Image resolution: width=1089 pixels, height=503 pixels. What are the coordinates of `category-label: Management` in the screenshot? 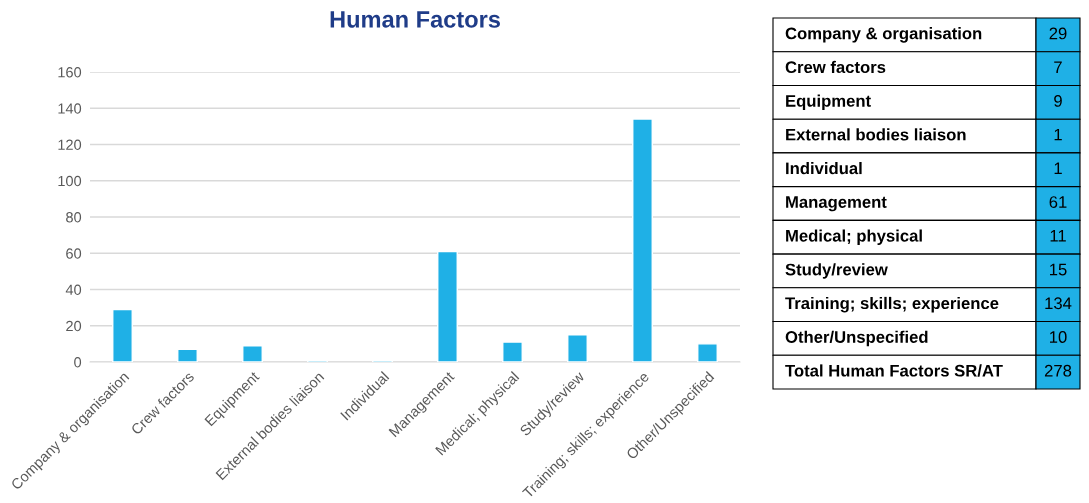 It's located at (836, 204).